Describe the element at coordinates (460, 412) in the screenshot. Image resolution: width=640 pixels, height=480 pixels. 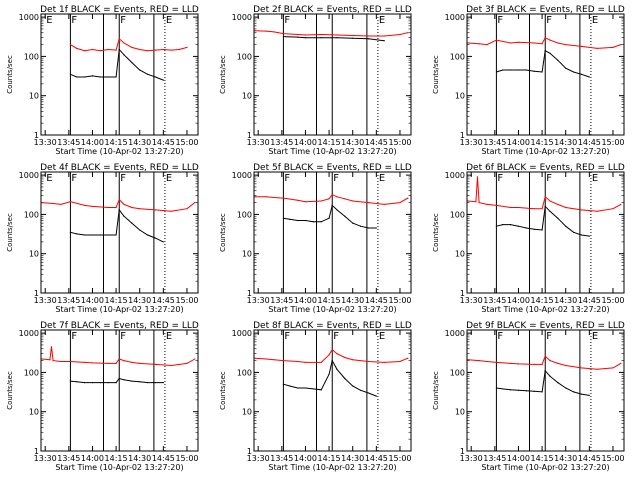
I see `y-tick-label: 10` at that location.